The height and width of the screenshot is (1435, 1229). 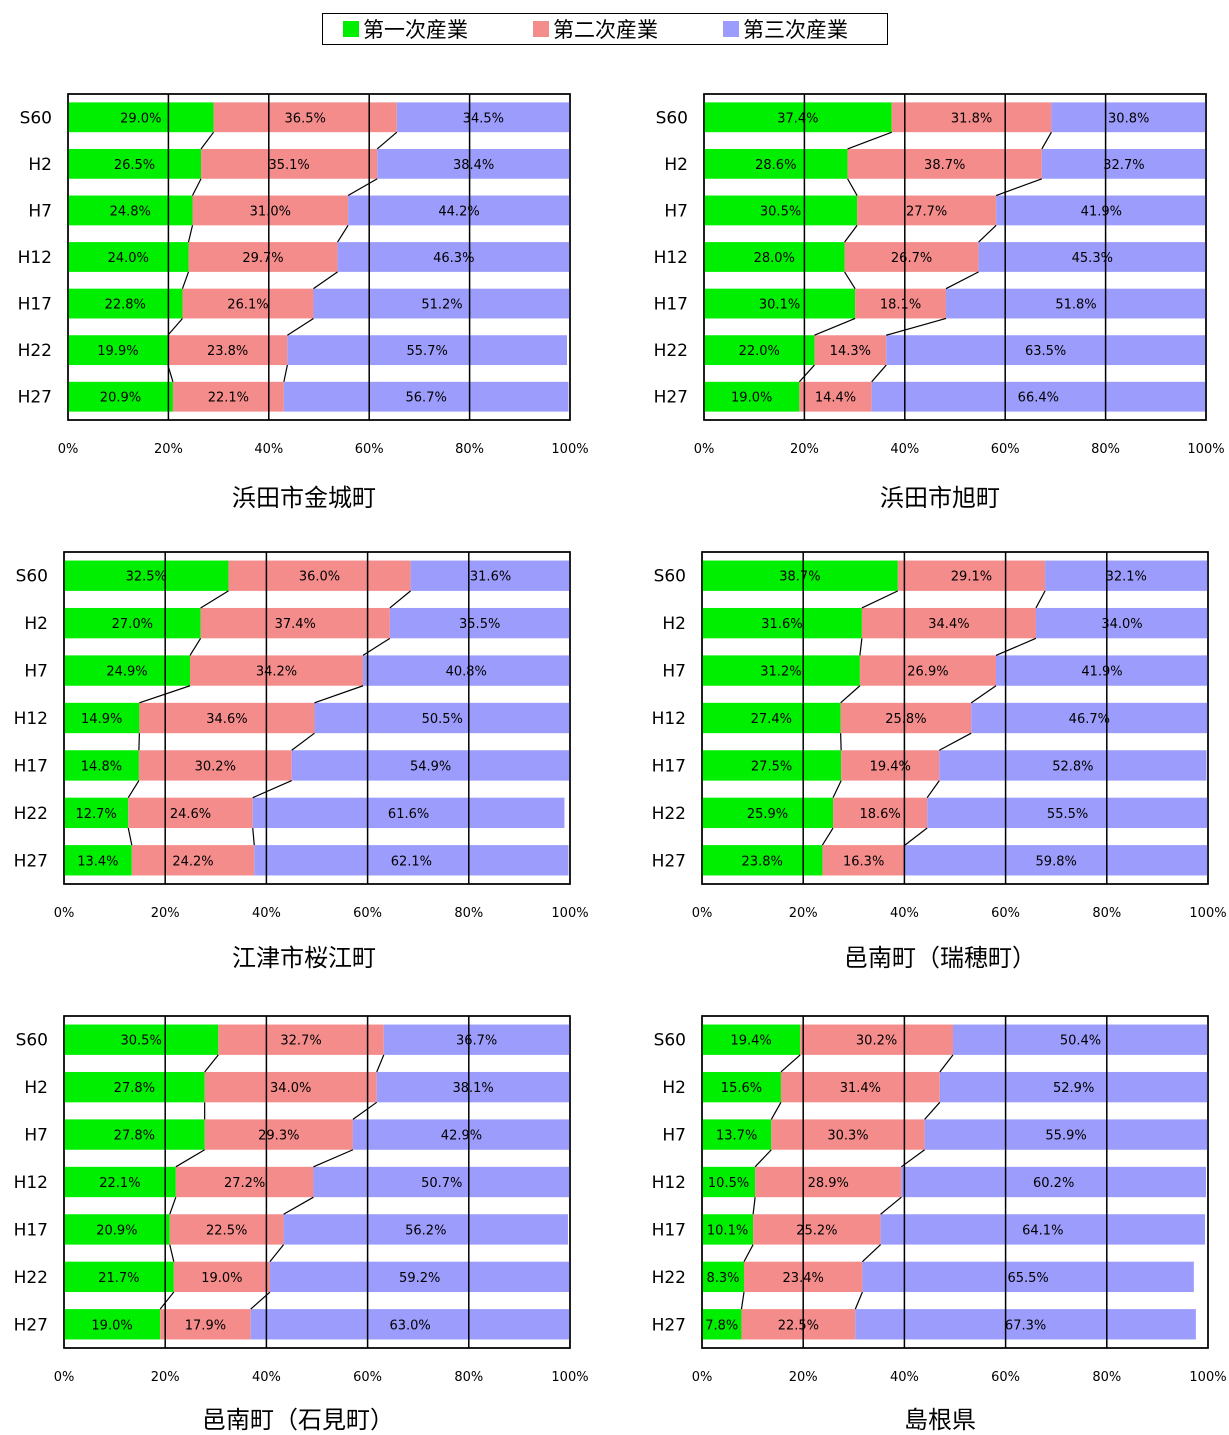 I want to click on legend-label-primary: 第一次産業, so click(x=415, y=30).